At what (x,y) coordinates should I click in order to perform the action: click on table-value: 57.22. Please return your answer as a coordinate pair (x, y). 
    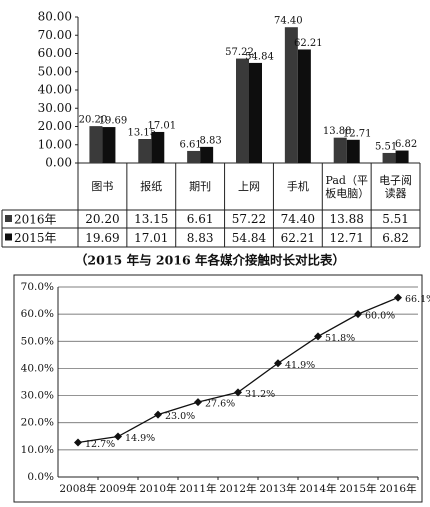
    Looking at the image, I should click on (249, 219).